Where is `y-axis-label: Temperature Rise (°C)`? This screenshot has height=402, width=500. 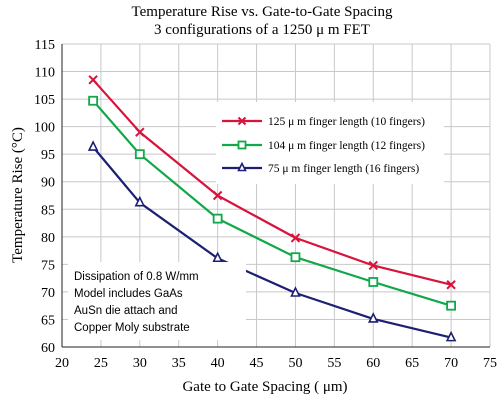 y-axis-label: Temperature Rise (°C) is located at coordinates (18, 195).